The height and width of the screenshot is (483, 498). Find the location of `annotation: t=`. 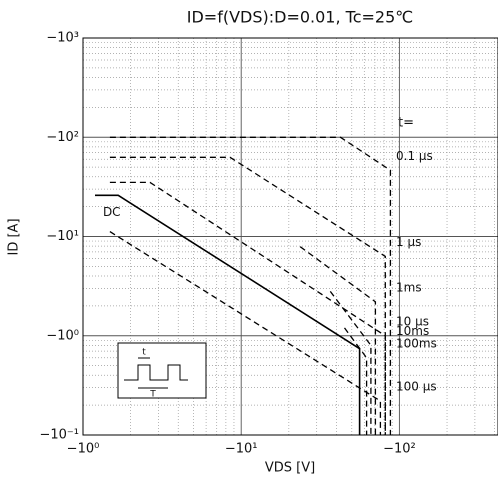

annotation: t= is located at coordinates (406, 123).